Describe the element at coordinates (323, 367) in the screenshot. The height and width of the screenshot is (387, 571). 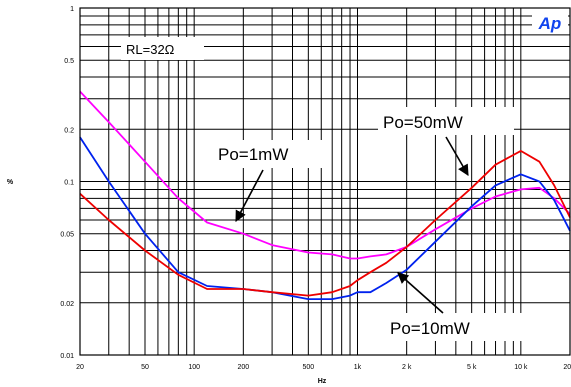
I see `x-tick-labels: 20 50 100 200 500 1k 2 k 5 k 10 k 20 k` at that location.